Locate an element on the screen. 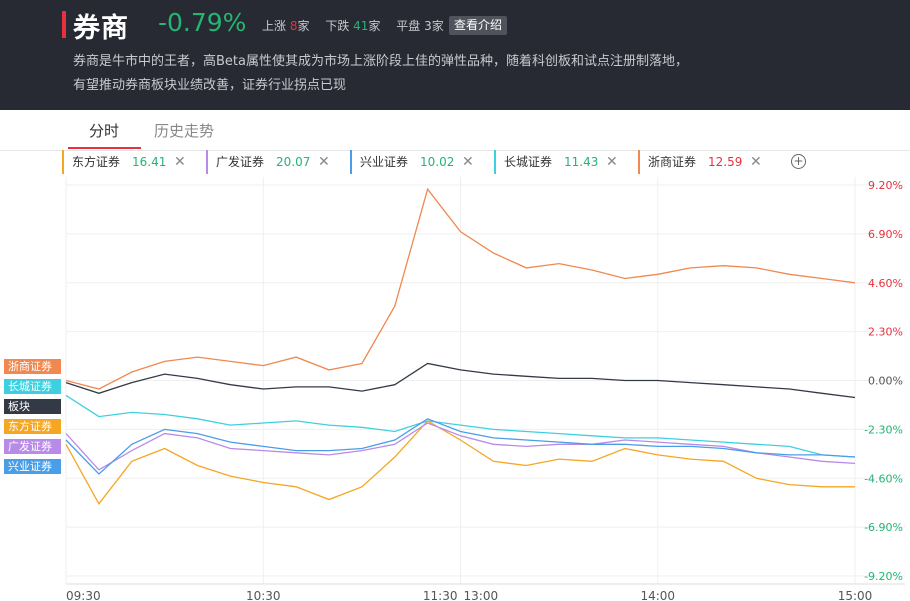 This screenshot has height=601, width=910. x-tick-label: 11:30 is located at coordinates (440, 595).